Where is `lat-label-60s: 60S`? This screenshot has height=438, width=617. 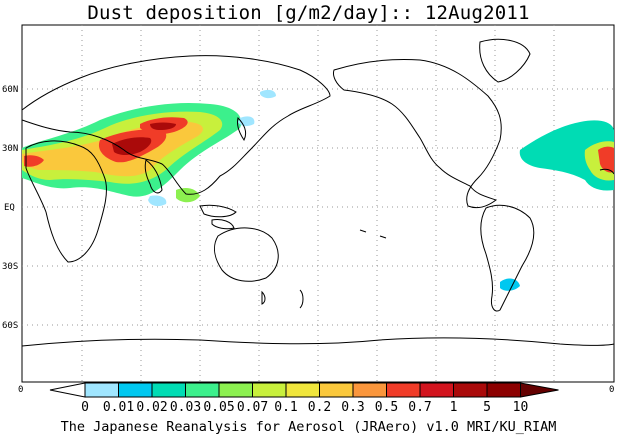 lat-label-60s: 60S is located at coordinates (10, 326).